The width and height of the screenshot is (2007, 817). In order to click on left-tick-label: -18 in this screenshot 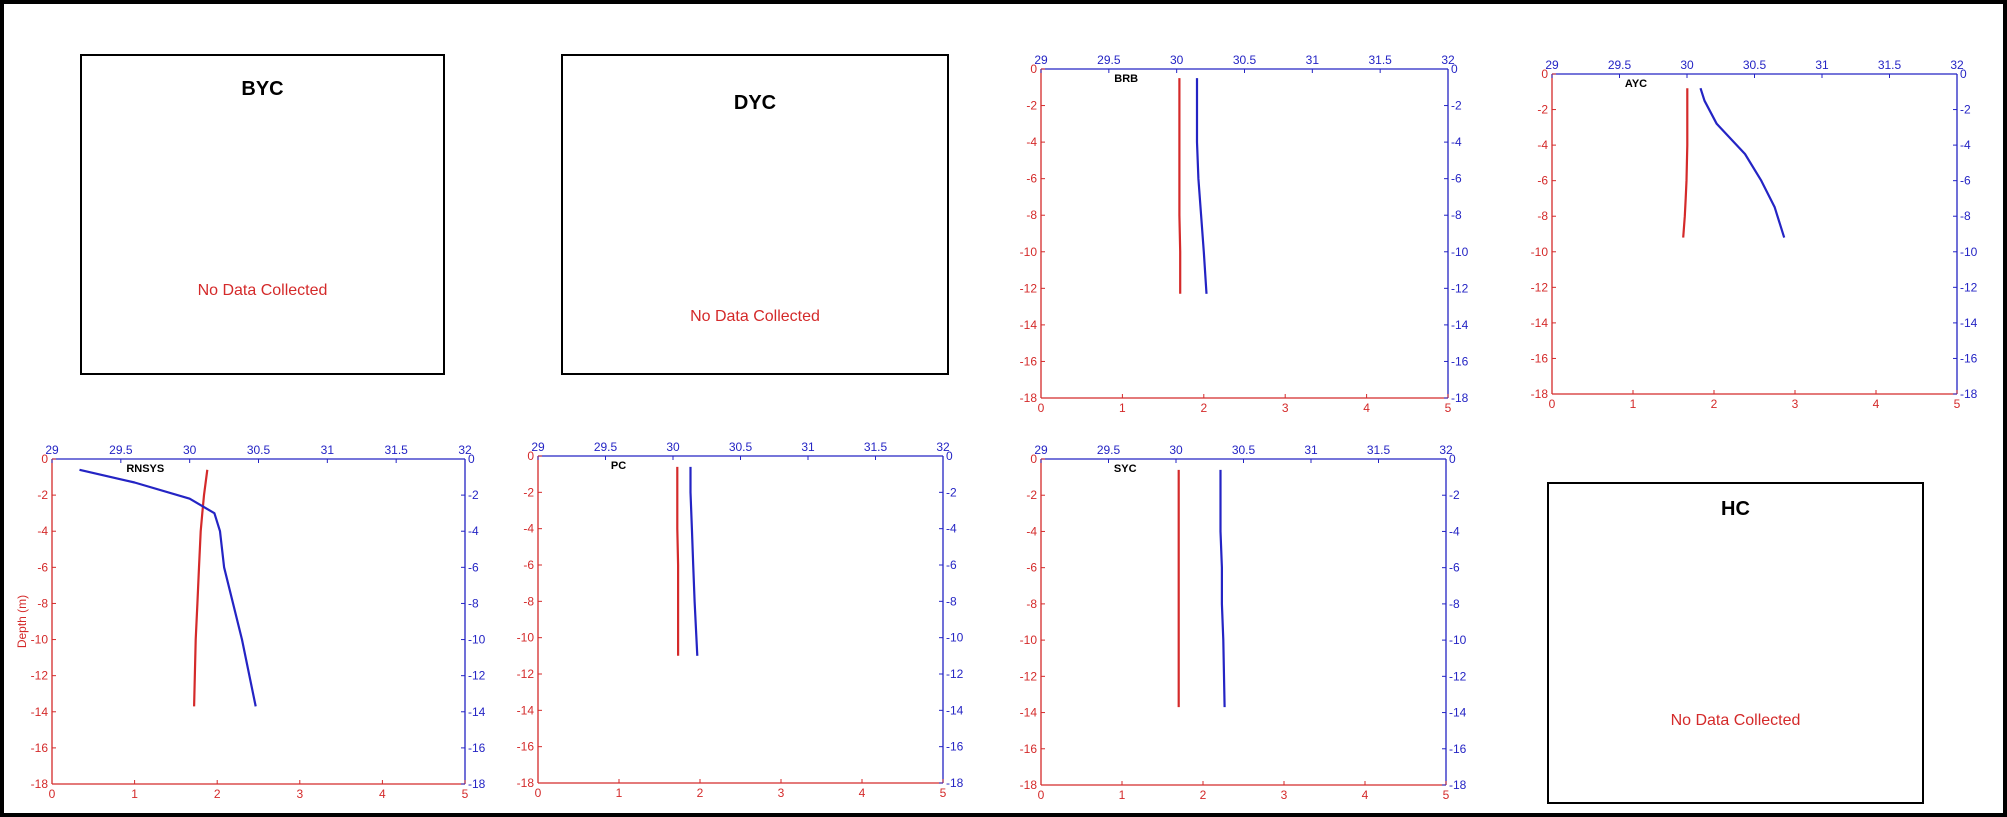, I will do `click(526, 783)`.